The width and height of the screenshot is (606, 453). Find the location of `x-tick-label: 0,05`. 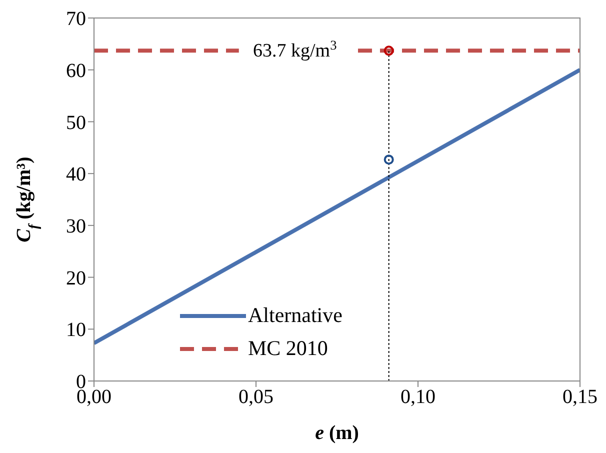

x-tick-label: 0,05 is located at coordinates (256, 397).